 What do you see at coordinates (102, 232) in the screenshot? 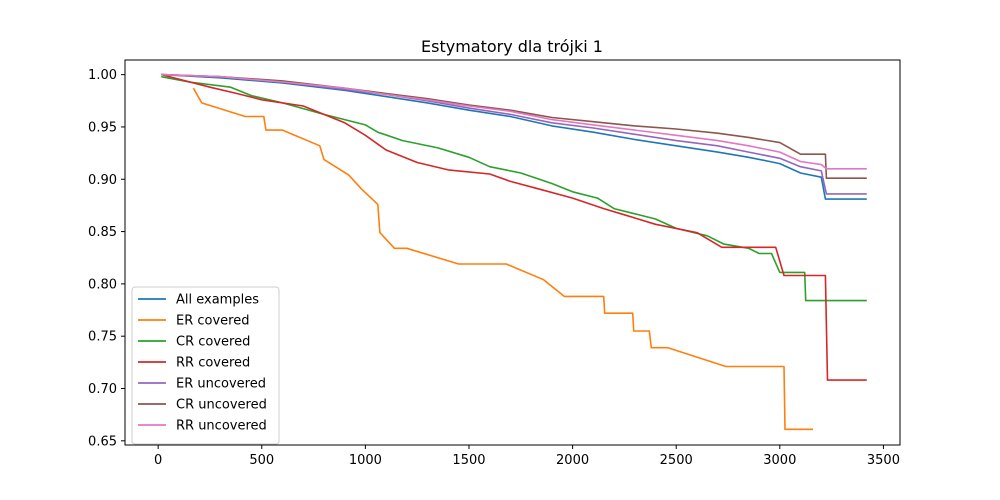
I see `y-tick-label: 0.85` at bounding box center [102, 232].